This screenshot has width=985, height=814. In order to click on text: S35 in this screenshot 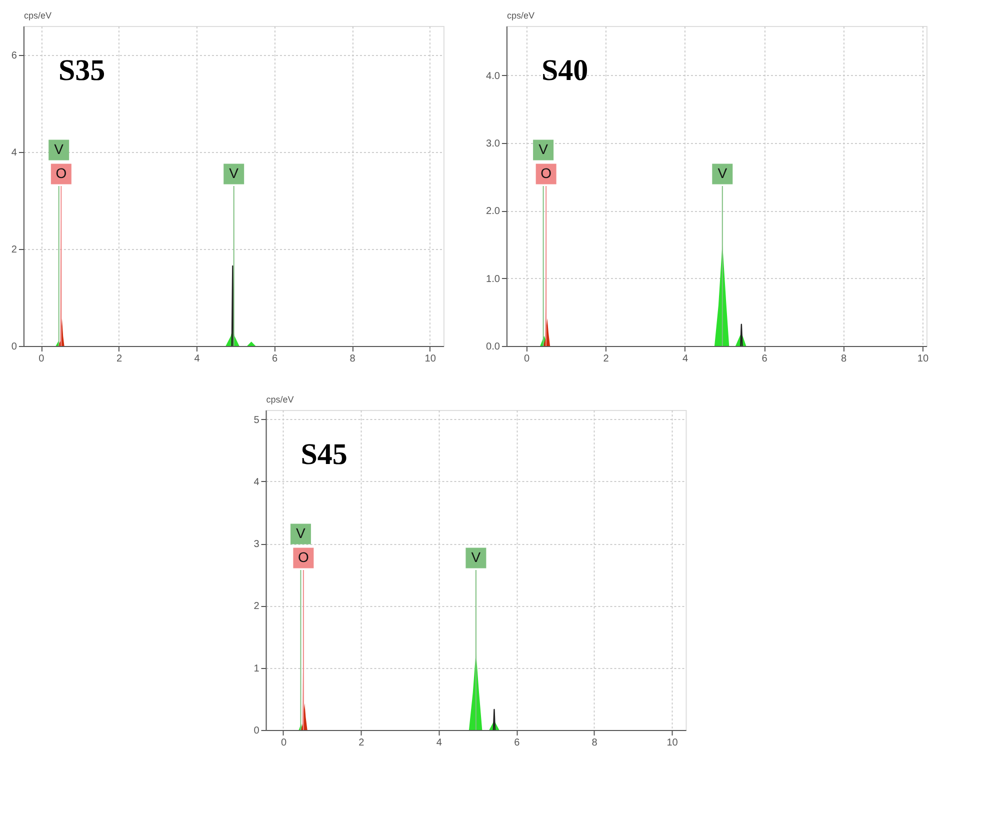, I will do `click(82, 70)`.